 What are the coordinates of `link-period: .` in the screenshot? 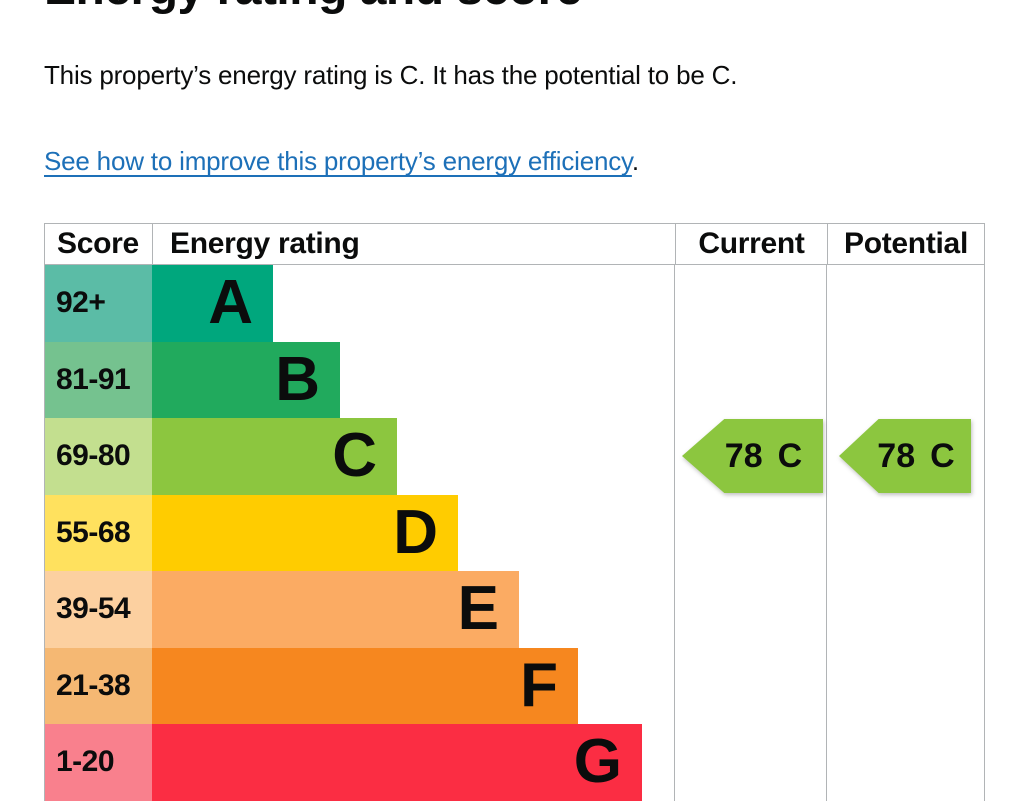 It's located at (635, 161).